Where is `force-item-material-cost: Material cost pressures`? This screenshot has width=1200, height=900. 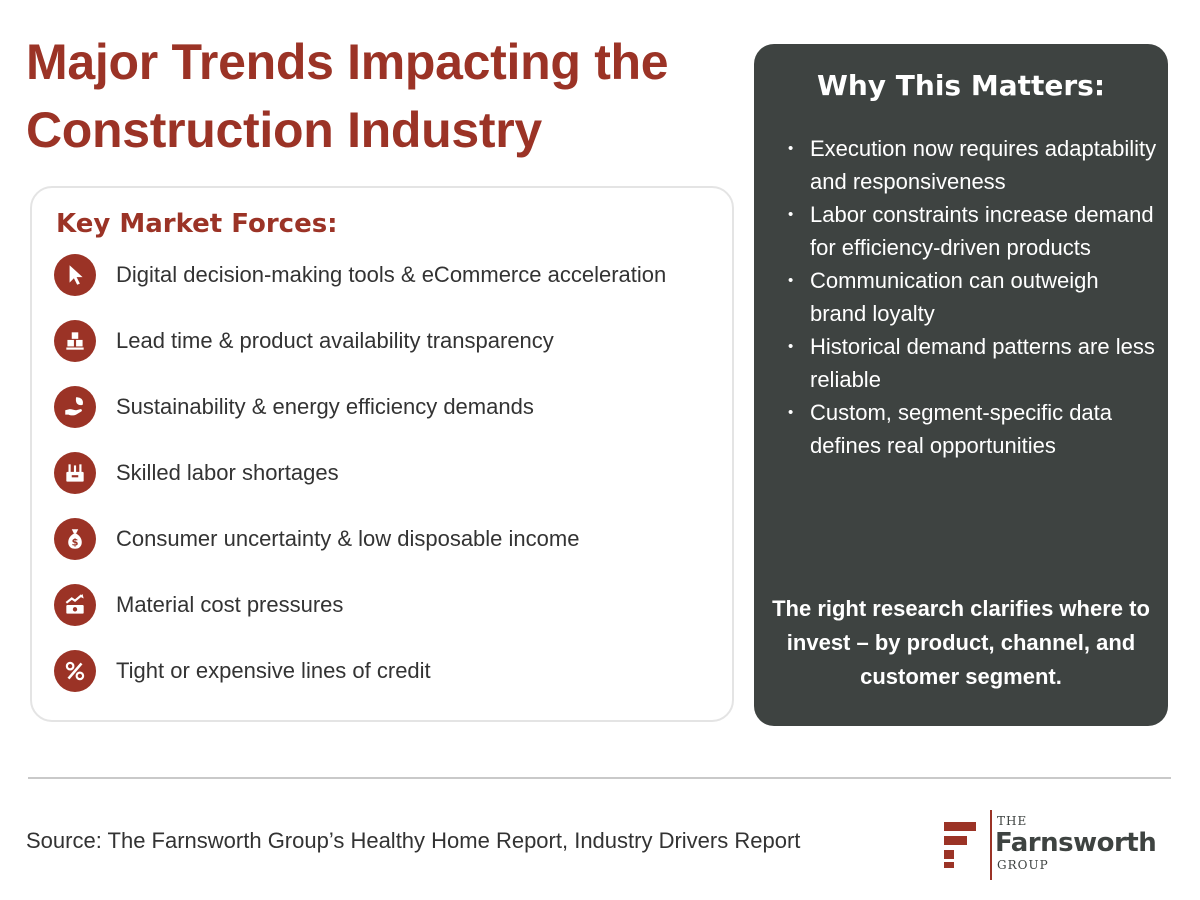 force-item-material-cost: Material cost pressures is located at coordinates (389, 606).